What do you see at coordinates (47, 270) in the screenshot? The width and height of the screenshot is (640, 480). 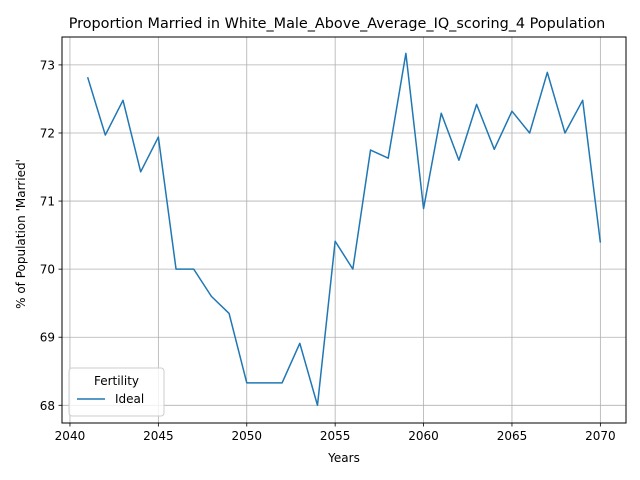 I see `y-tick-label: 70` at bounding box center [47, 270].